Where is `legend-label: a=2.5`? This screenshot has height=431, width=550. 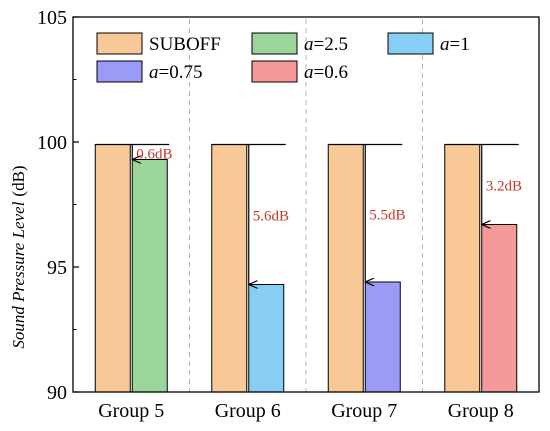
legend-label: a=2.5 is located at coordinates (326, 44).